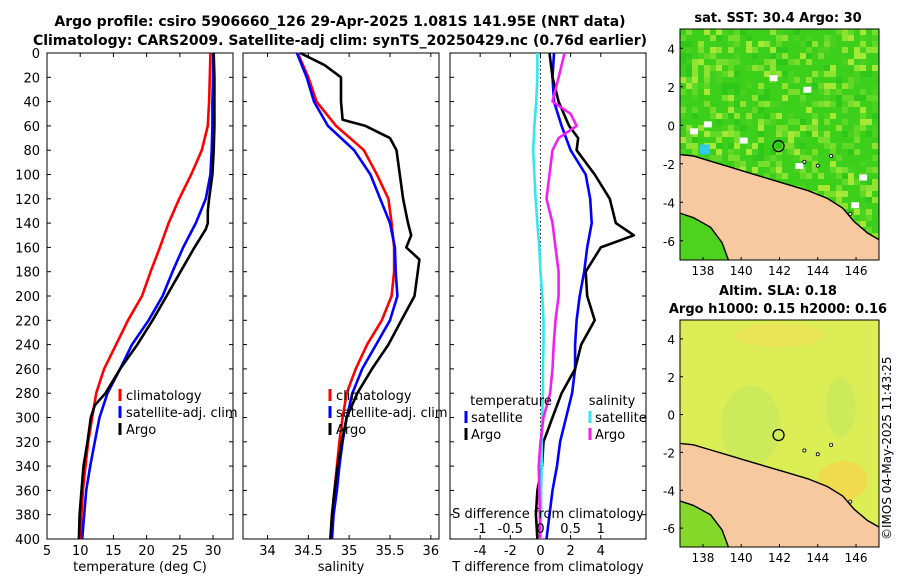 This screenshot has width=900, height=580. Describe the element at coordinates (887, 448) in the screenshot. I see `imos-watermark: ©IMOS 04-May-2025 11:43:25` at that location.